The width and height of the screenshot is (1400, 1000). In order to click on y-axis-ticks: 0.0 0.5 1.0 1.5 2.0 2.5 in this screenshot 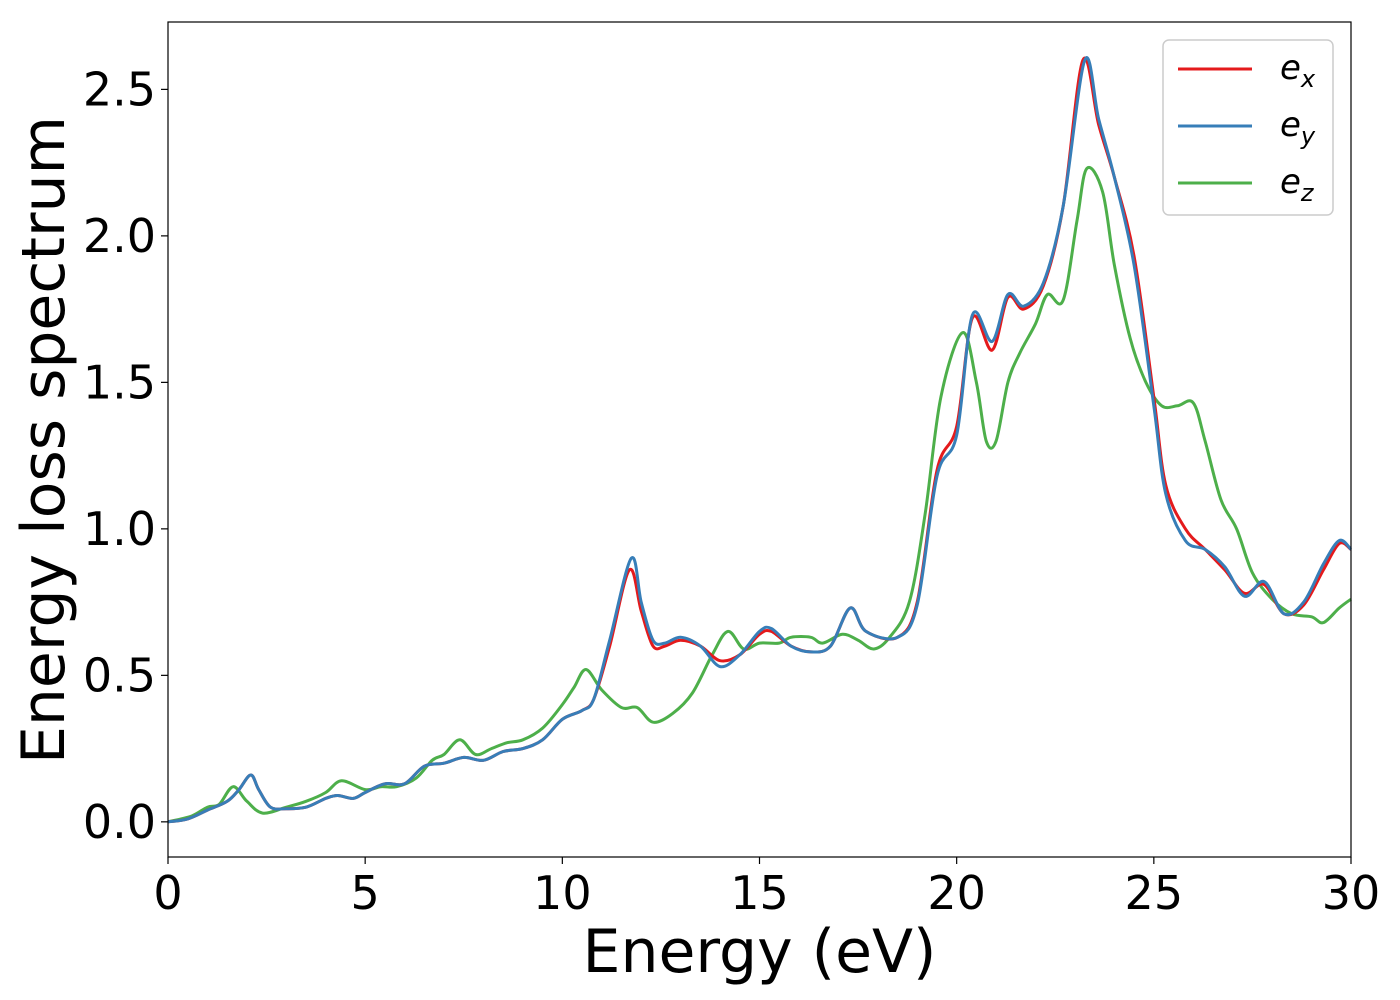, I will do `click(125, 455)`.